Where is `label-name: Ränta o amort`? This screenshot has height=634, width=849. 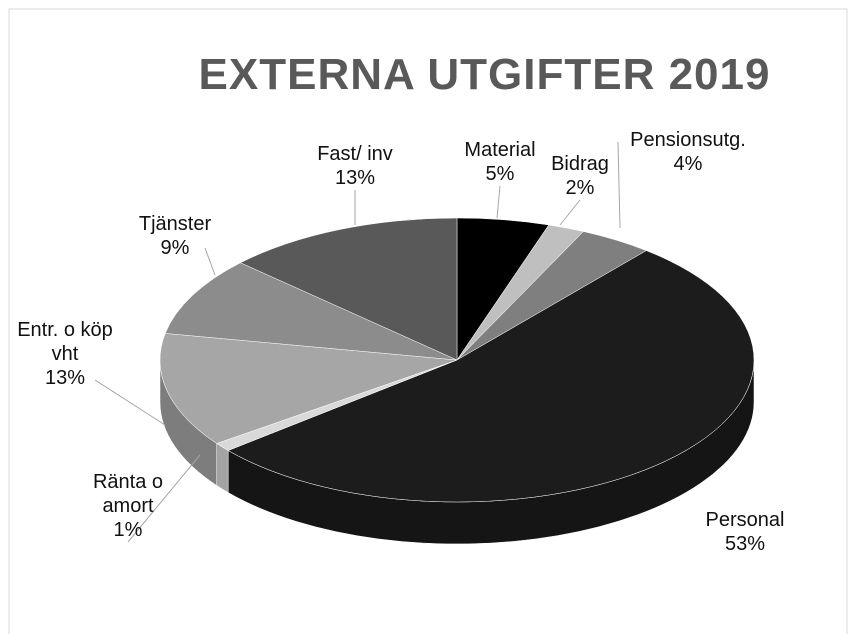
label-name: Ränta o amort is located at coordinates (128, 494).